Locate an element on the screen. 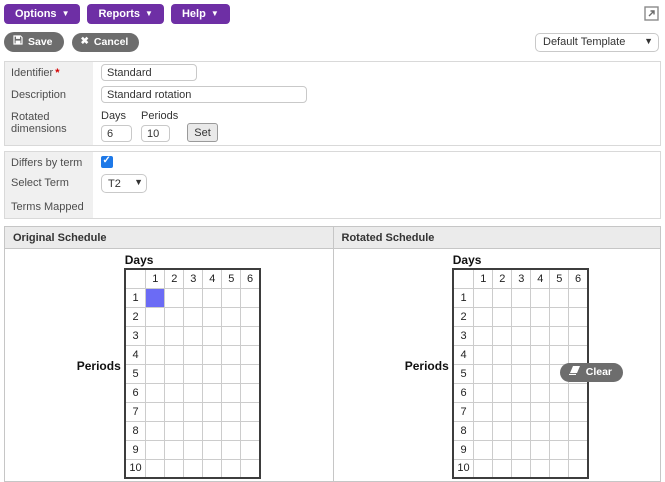 This screenshot has width=665, height=482. differs-by-term-checkbox is located at coordinates (107, 161).